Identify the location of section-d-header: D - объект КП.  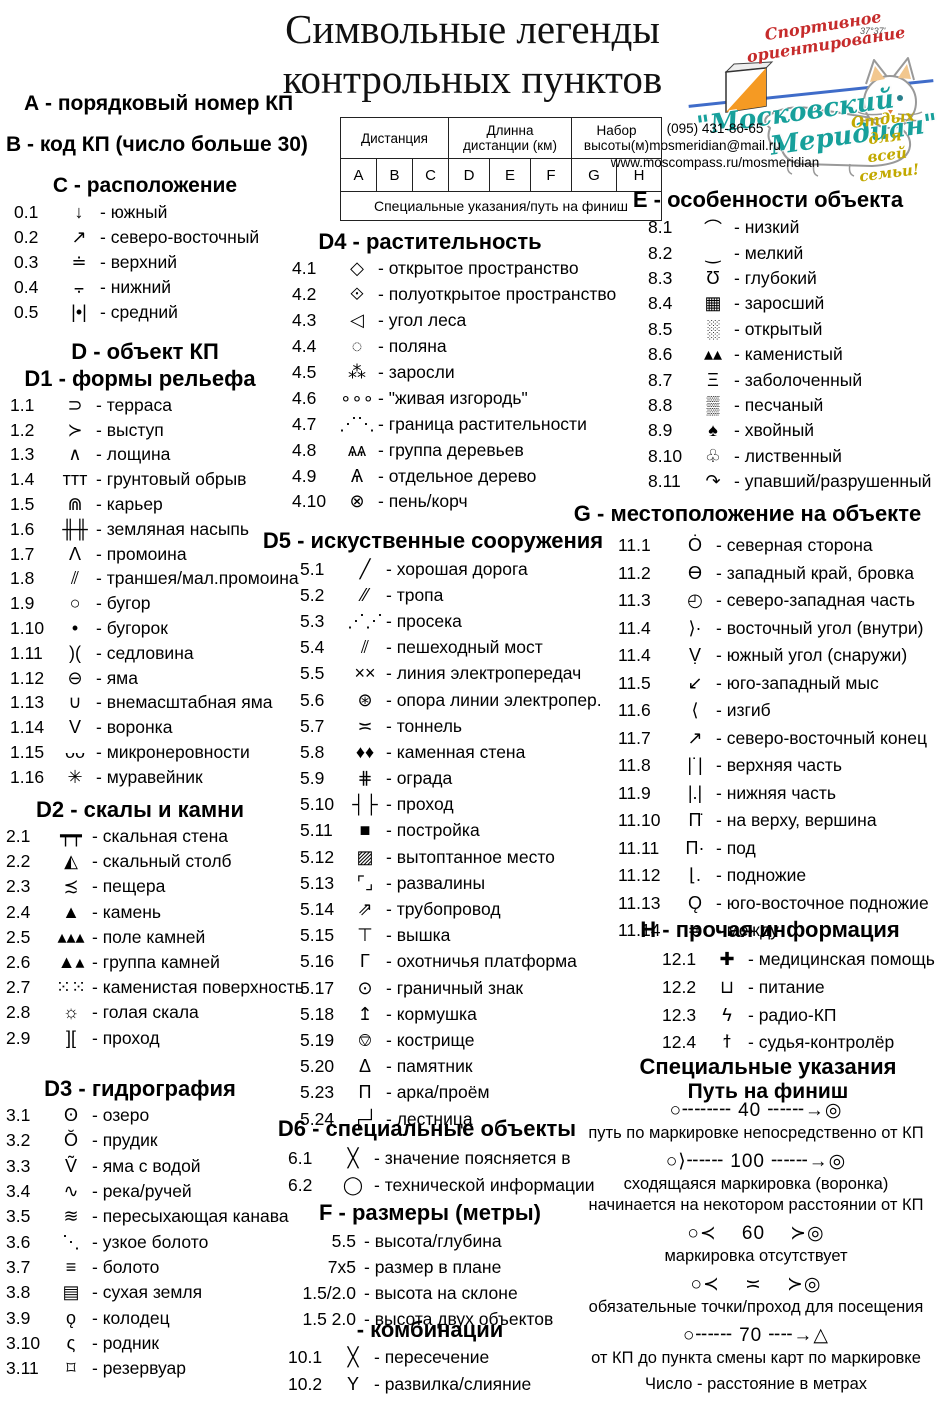
(145, 351).